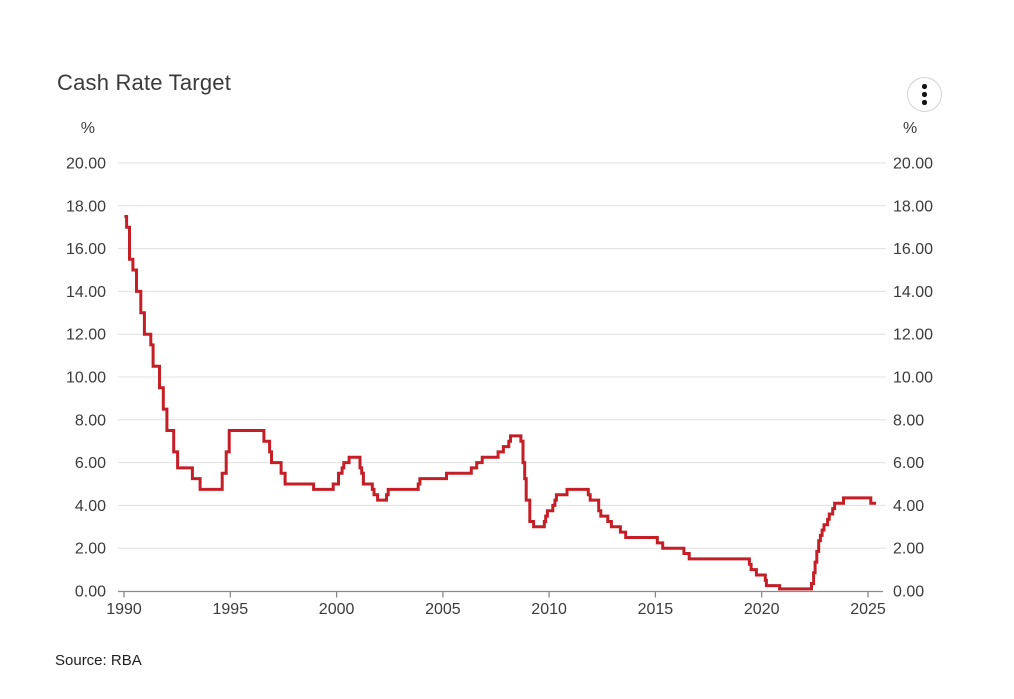 This screenshot has width=1014, height=699. Describe the element at coordinates (88, 128) in the screenshot. I see `y-axis-unit-left: %` at that location.